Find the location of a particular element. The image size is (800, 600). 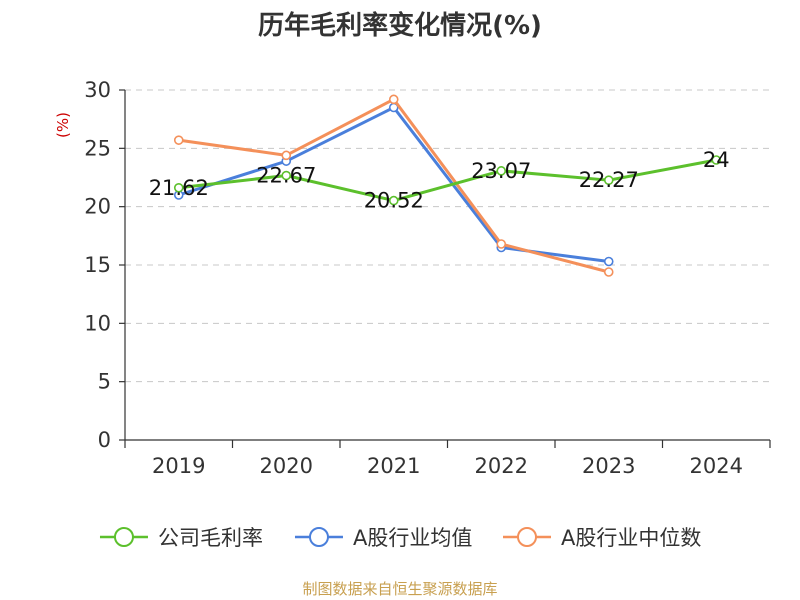

data-label-2024: 24 is located at coordinates (716, 160).